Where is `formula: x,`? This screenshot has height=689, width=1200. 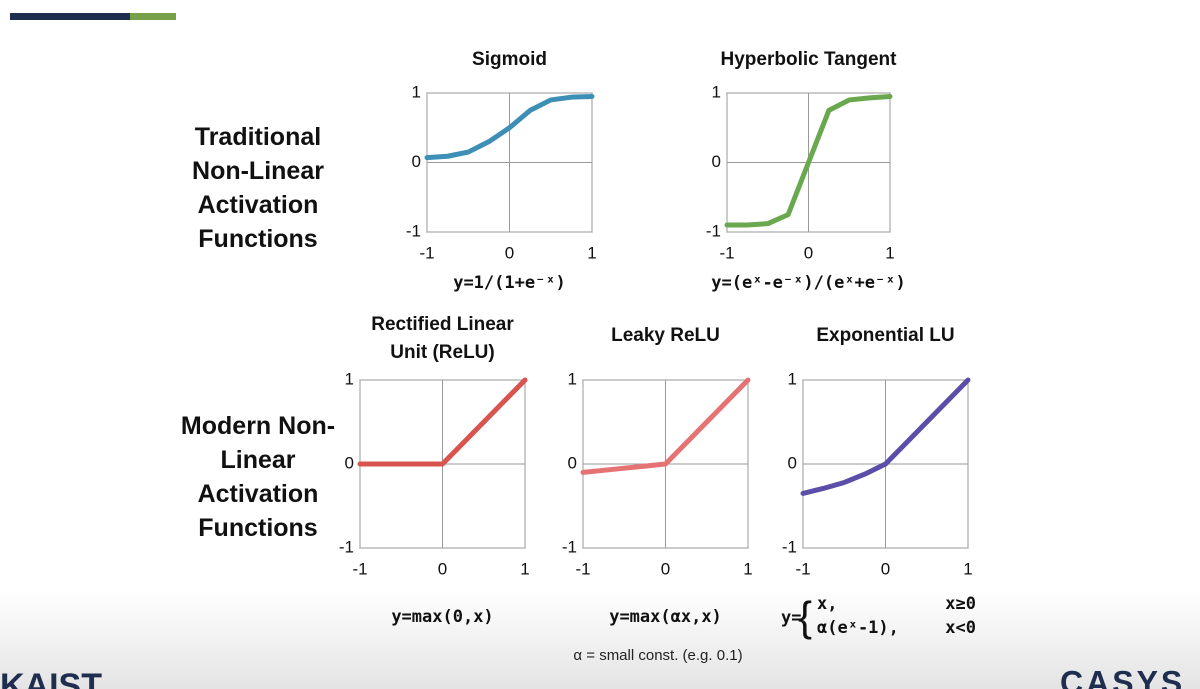 formula: x, is located at coordinates (827, 604).